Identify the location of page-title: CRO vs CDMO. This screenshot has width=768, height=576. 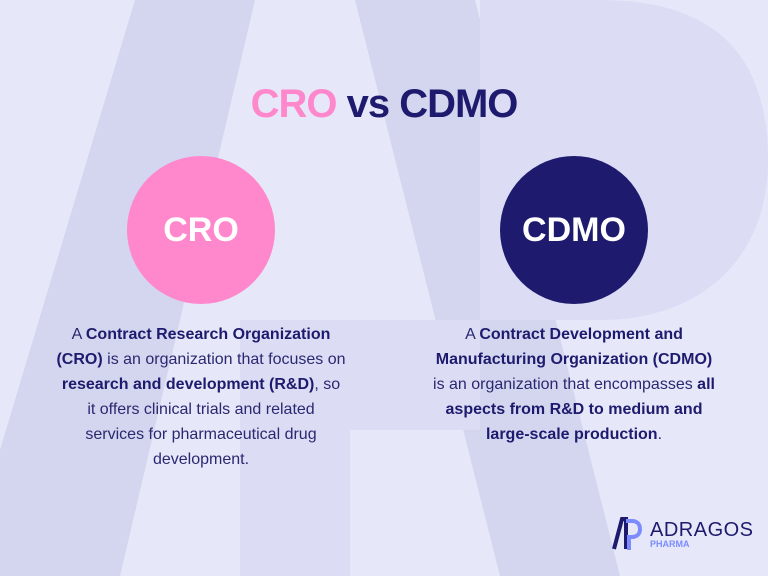
(384, 104).